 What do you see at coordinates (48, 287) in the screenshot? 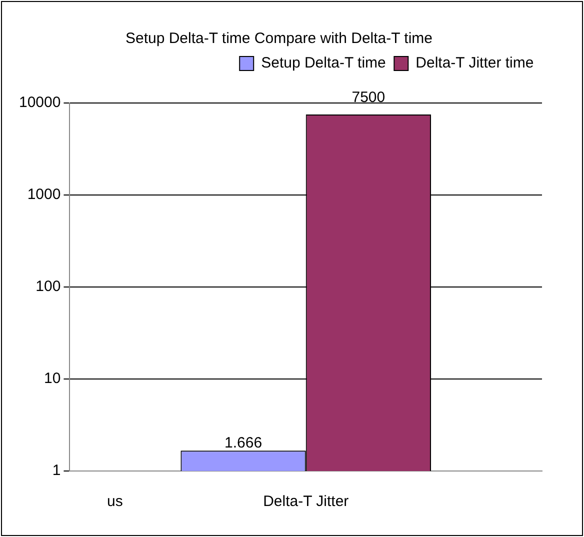
I see `y-tick-label: 100` at bounding box center [48, 287].